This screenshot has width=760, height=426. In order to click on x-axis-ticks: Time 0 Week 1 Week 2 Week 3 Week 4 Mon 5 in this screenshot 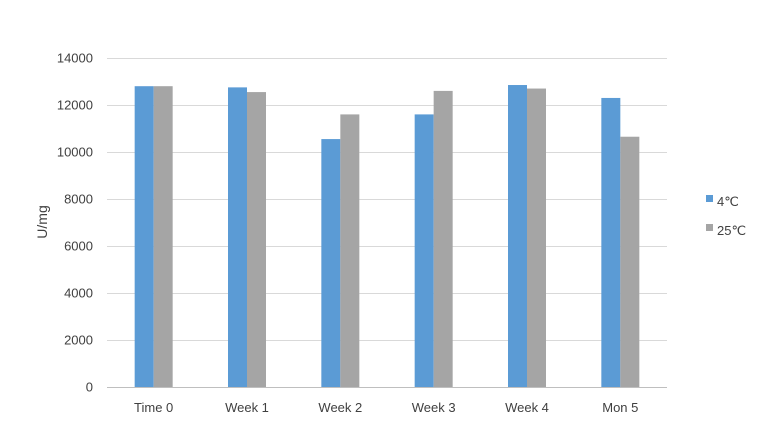, I will do `click(386, 407)`.